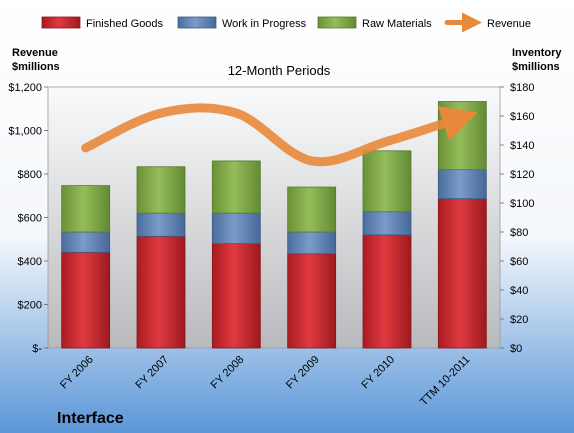  I want to click on revenue-line-group, so click(279, 135).